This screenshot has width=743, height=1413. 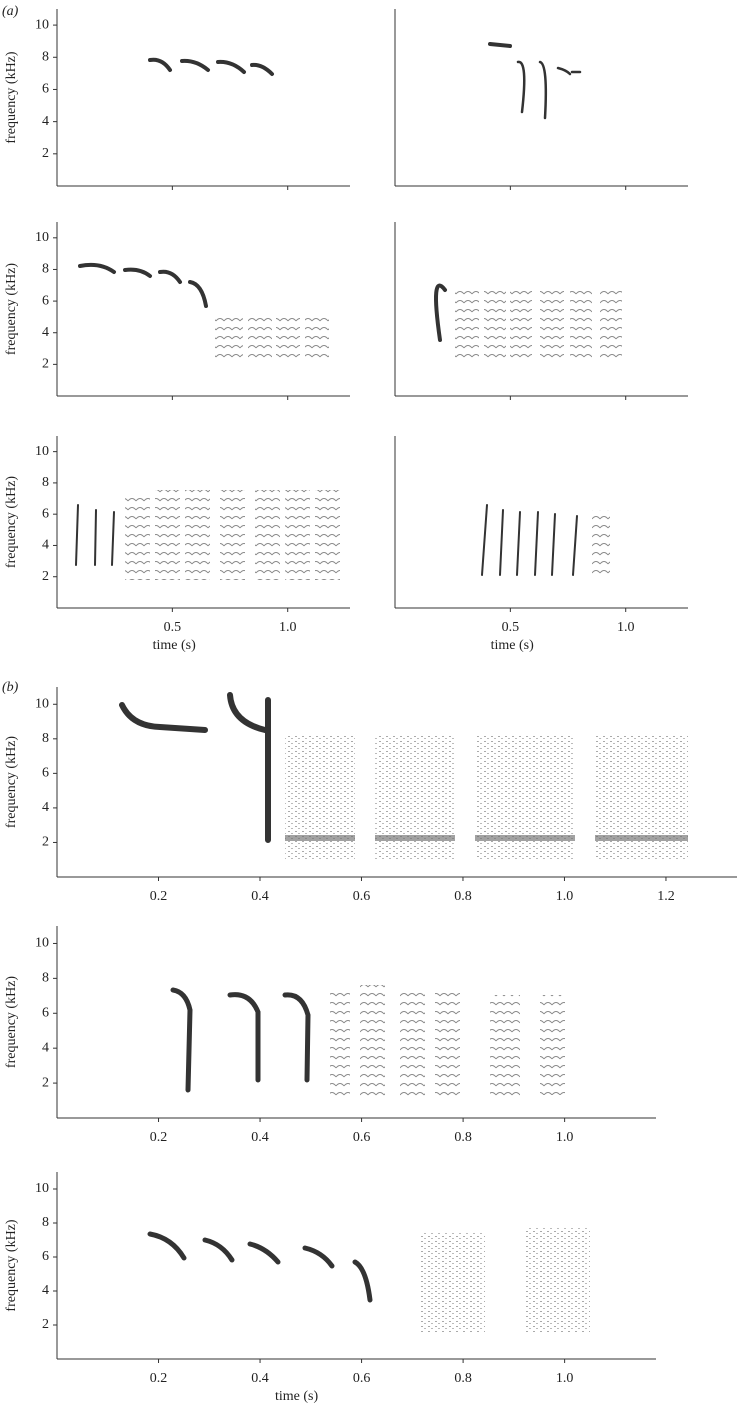 I want to click on x-tick-label: 1.2, so click(x=666, y=896).